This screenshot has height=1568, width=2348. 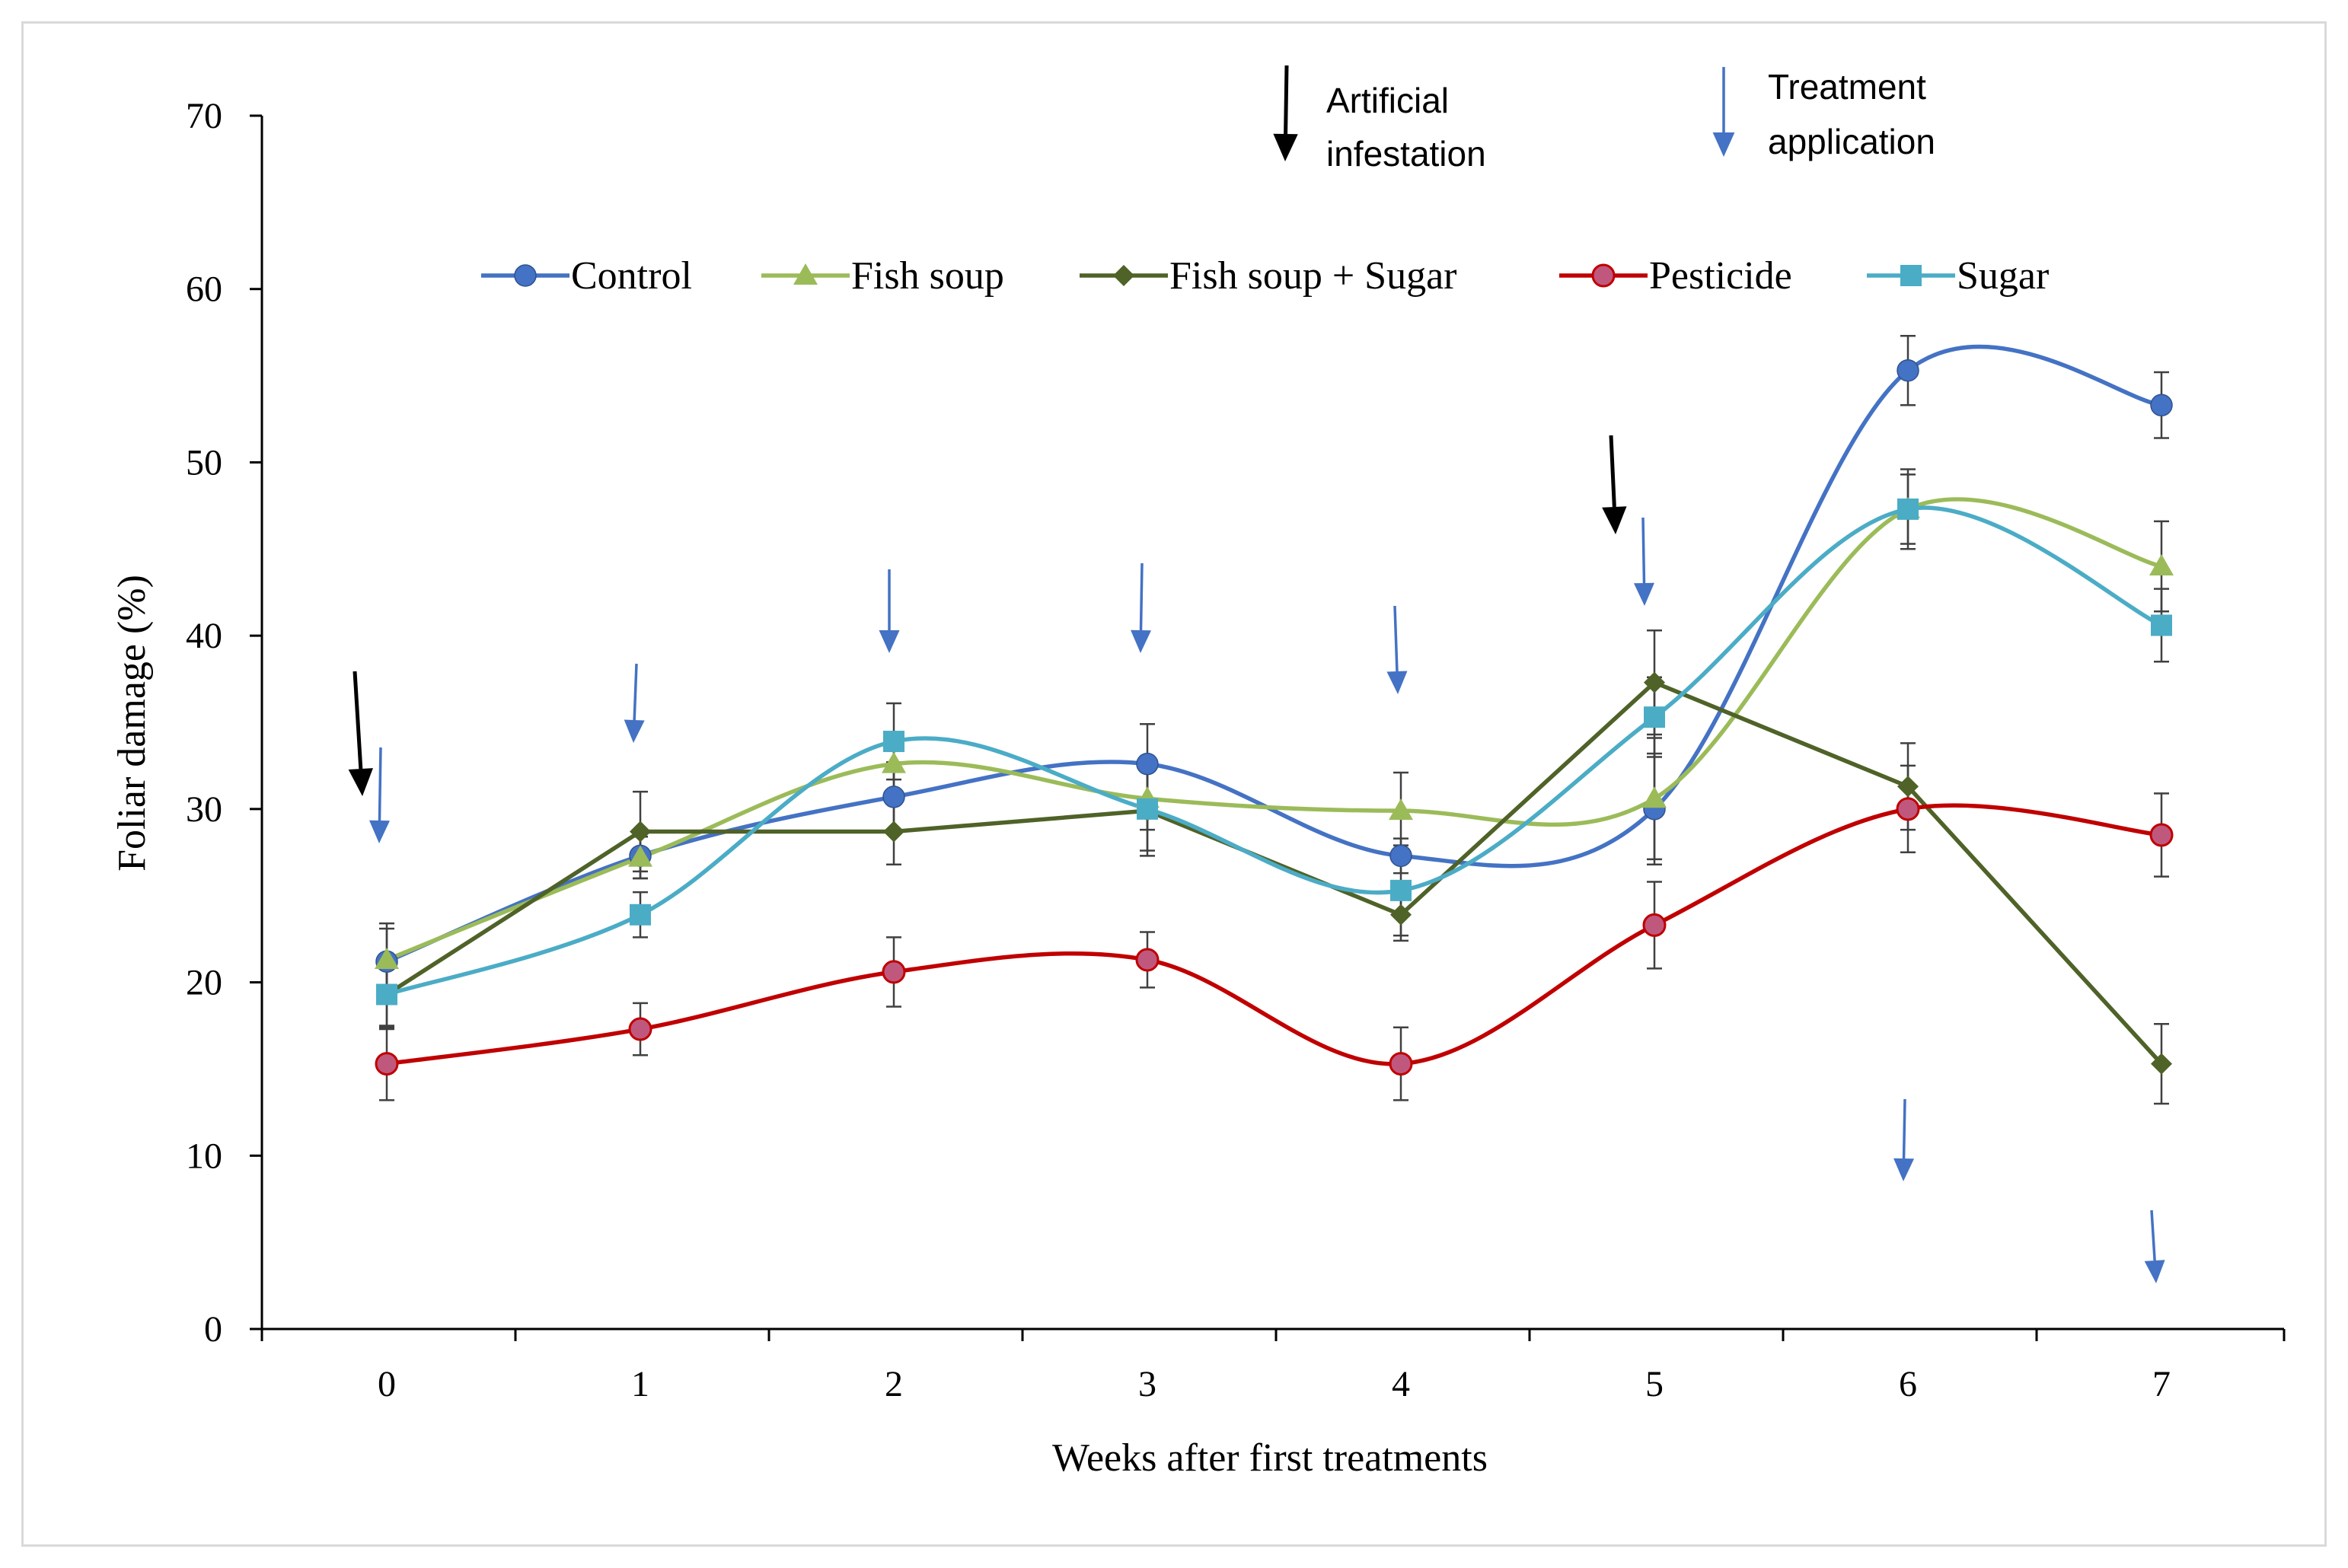 I want to click on legend-item: Control, so click(x=586, y=276).